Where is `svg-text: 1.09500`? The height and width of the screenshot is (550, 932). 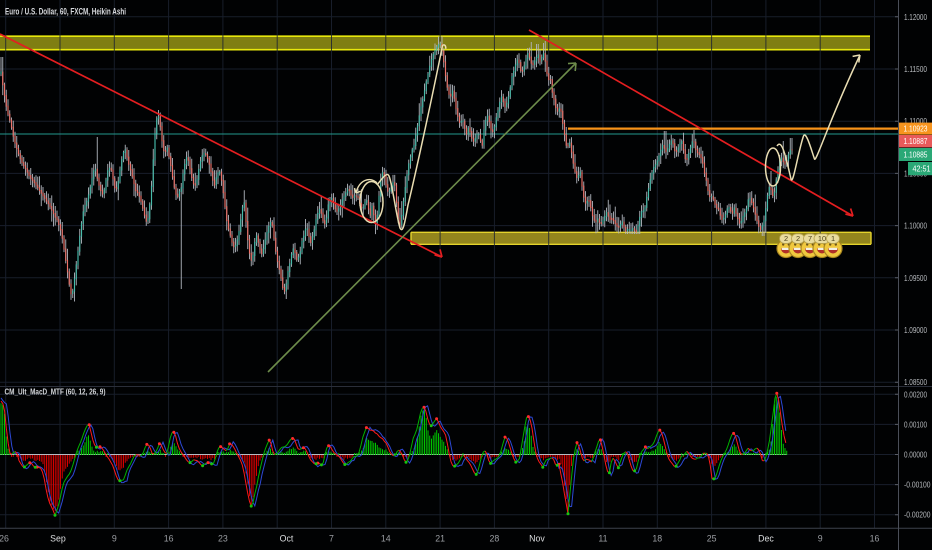 svg-text: 1.09500 is located at coordinates (915, 278).